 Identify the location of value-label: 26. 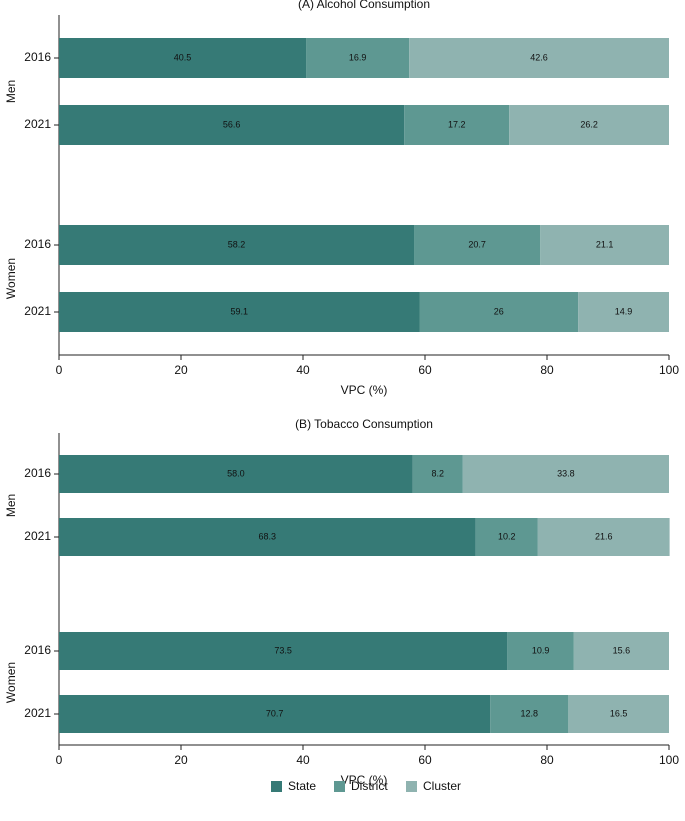
(499, 311).